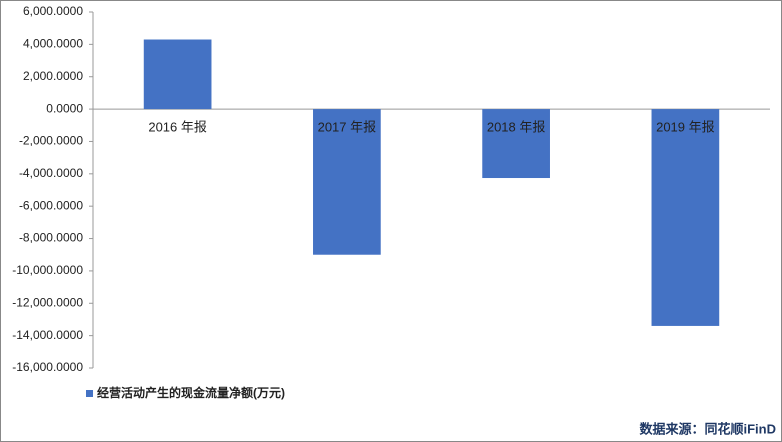 The height and width of the screenshot is (442, 782). I want to click on y-tick-label: -6,000.0000, so click(51, 205).